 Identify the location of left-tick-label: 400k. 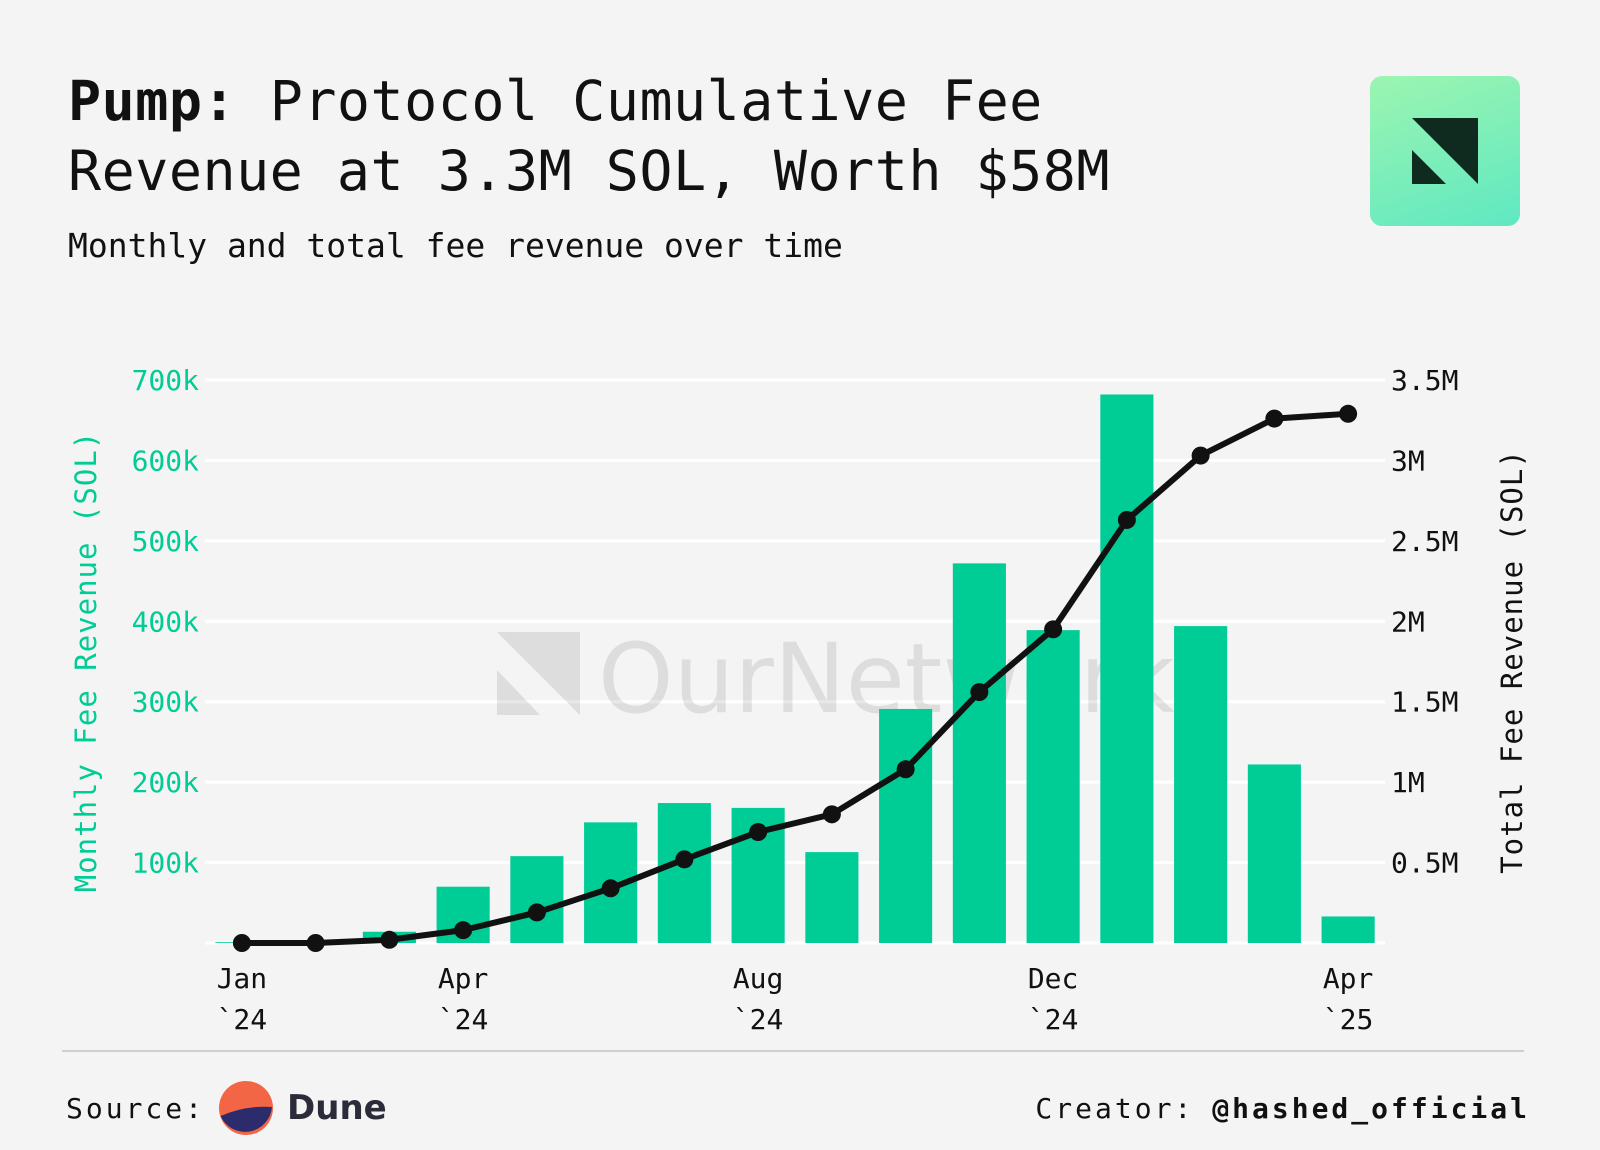
(166, 621).